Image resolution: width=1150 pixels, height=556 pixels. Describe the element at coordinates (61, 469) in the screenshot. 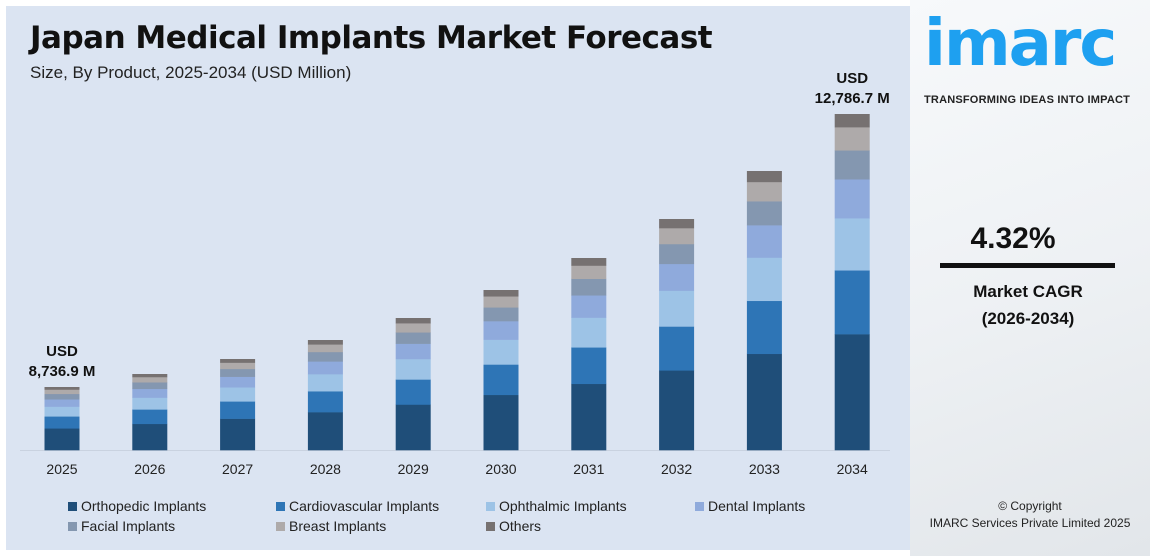

I see `x-tick-label: 2025` at that location.